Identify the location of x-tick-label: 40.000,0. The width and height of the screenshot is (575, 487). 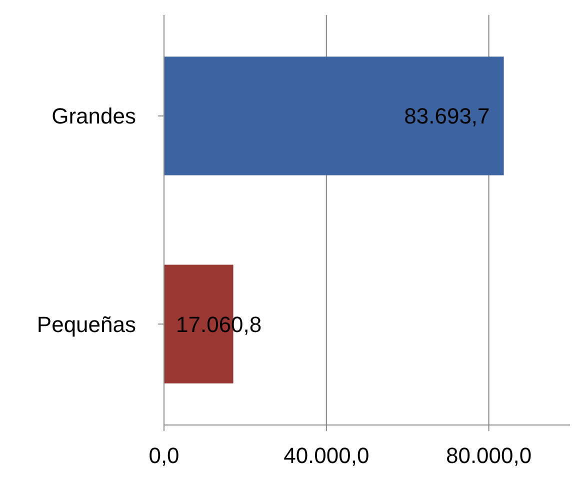
(327, 455).